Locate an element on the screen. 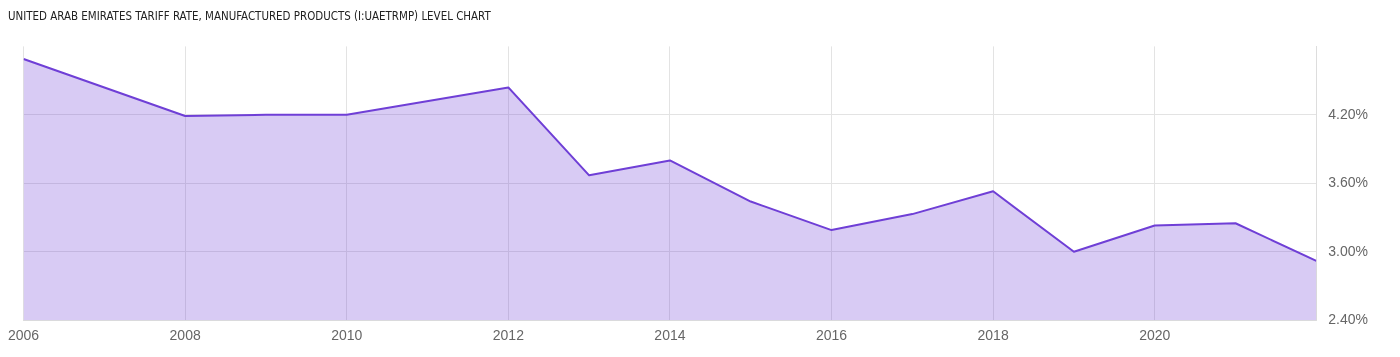 This screenshot has width=1400, height=357. y-tick-label: 3.00% is located at coordinates (1348, 250).